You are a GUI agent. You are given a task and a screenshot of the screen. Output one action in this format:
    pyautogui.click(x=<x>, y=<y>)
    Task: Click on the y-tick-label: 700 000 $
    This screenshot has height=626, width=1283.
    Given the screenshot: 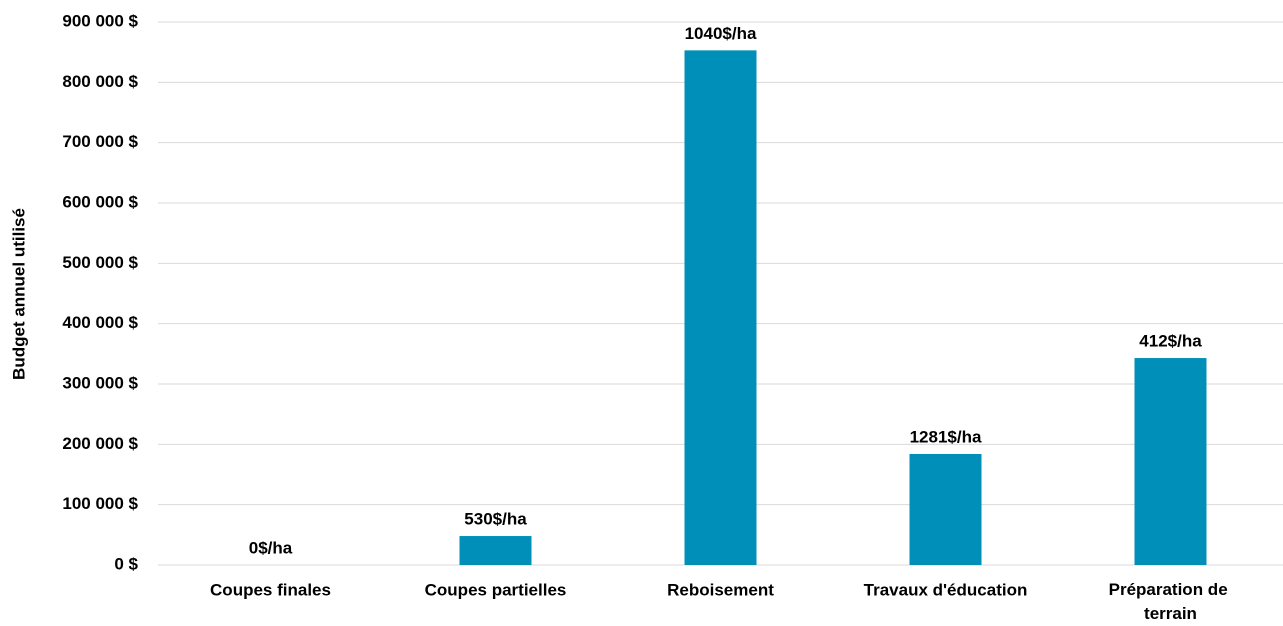 What is the action you would take?
    pyautogui.click(x=100, y=141)
    